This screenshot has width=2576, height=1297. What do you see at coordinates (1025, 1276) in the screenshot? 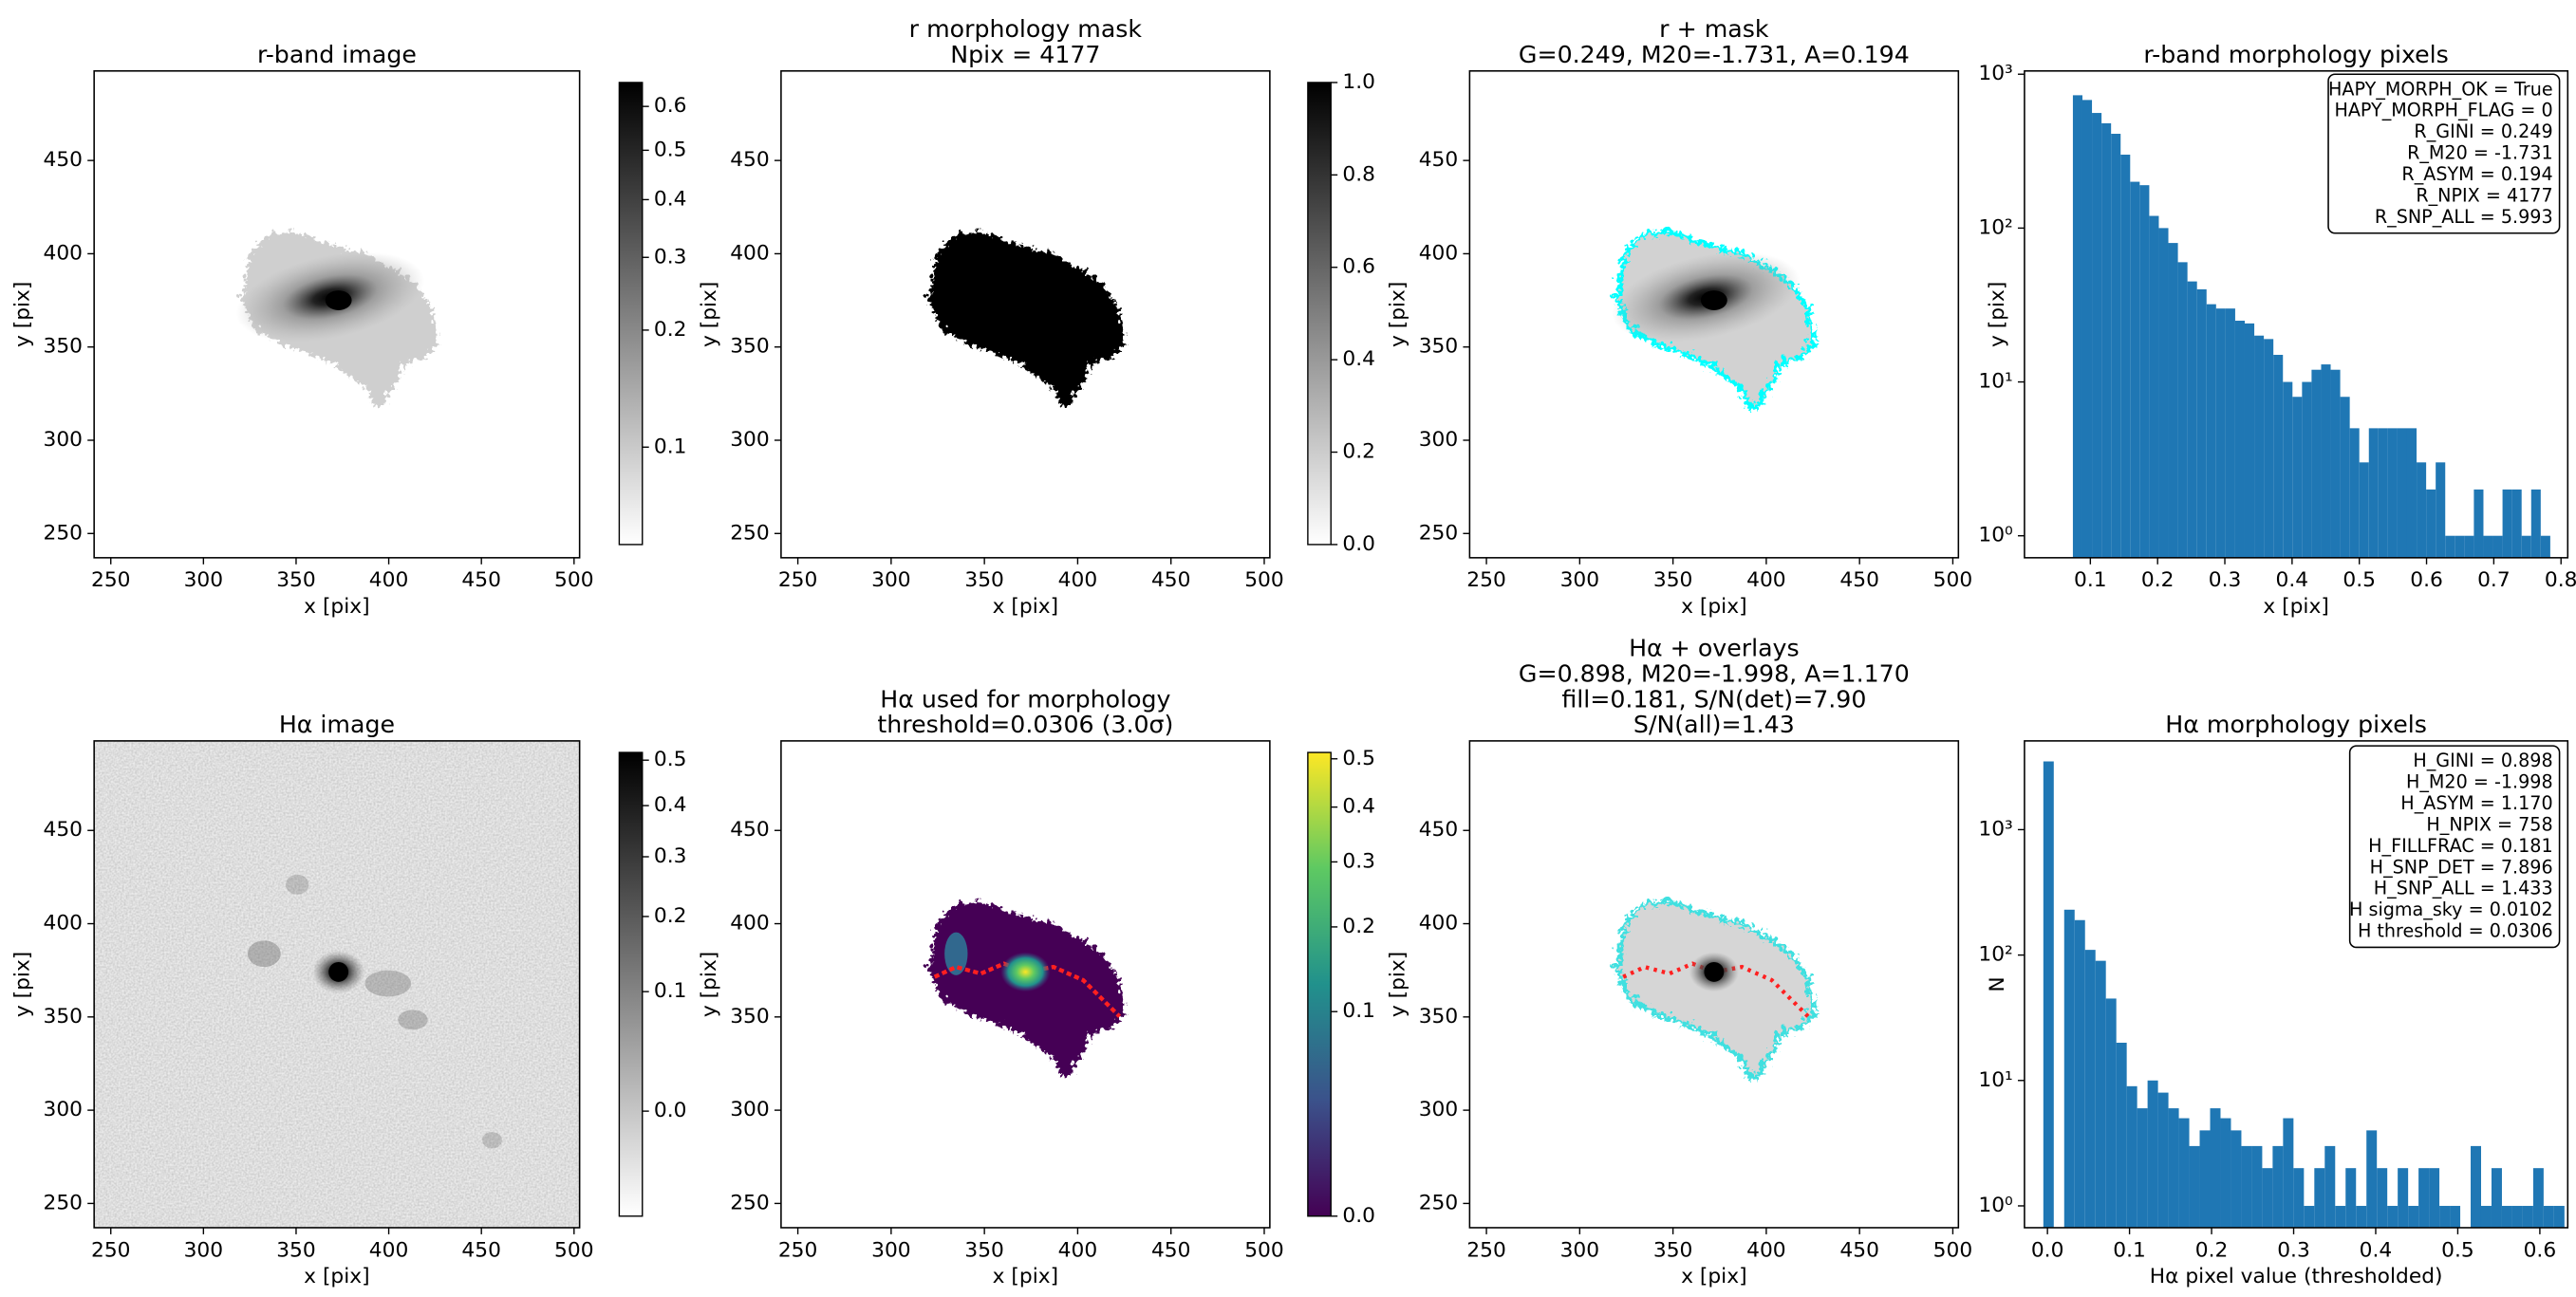
I see `x-axis-label: x [pix]` at bounding box center [1025, 1276].